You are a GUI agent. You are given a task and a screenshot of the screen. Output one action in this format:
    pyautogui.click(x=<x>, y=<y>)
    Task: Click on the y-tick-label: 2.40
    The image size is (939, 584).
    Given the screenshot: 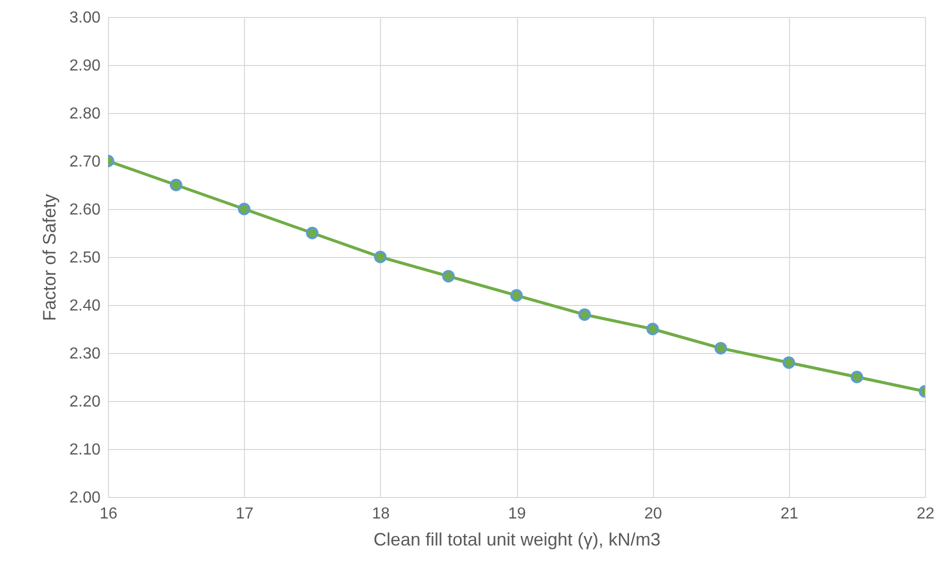 What is the action you would take?
    pyautogui.click(x=85, y=306)
    